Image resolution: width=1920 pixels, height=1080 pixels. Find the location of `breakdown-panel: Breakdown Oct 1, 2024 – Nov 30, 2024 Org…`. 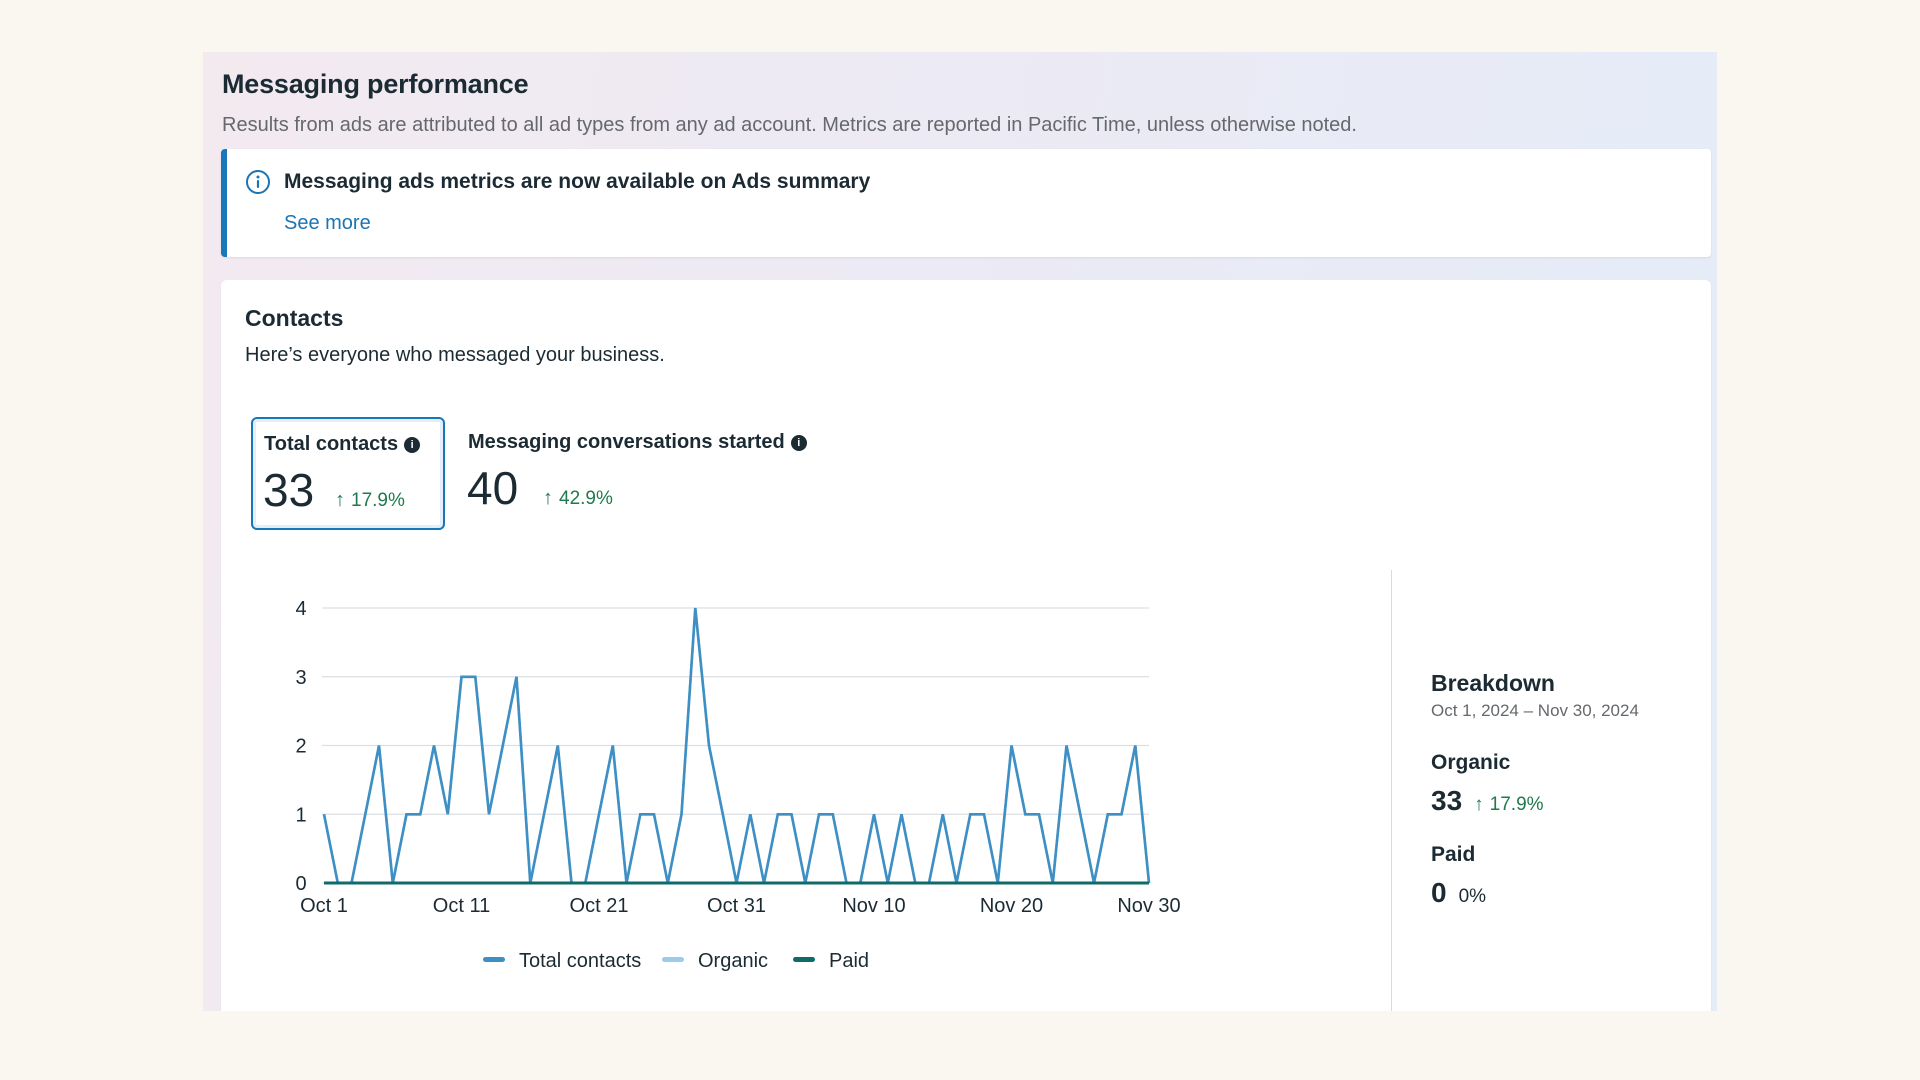

breakdown-panel: Breakdown Oct 1, 2024 – Nov 30, 2024 Org… is located at coordinates (1561, 789).